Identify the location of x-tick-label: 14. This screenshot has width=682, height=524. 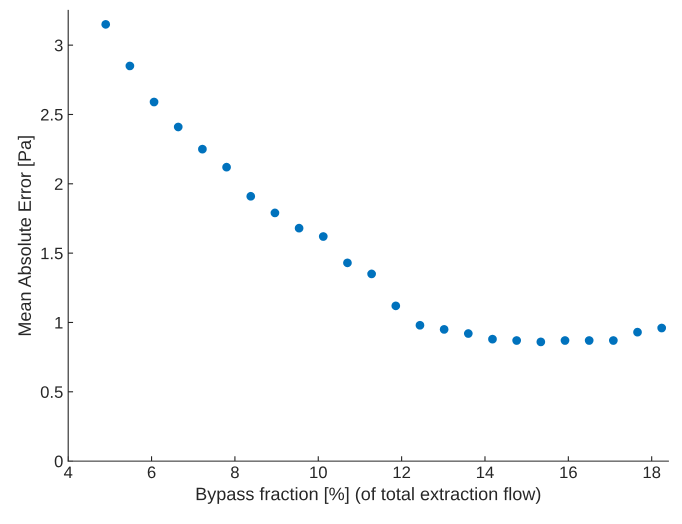
(485, 472).